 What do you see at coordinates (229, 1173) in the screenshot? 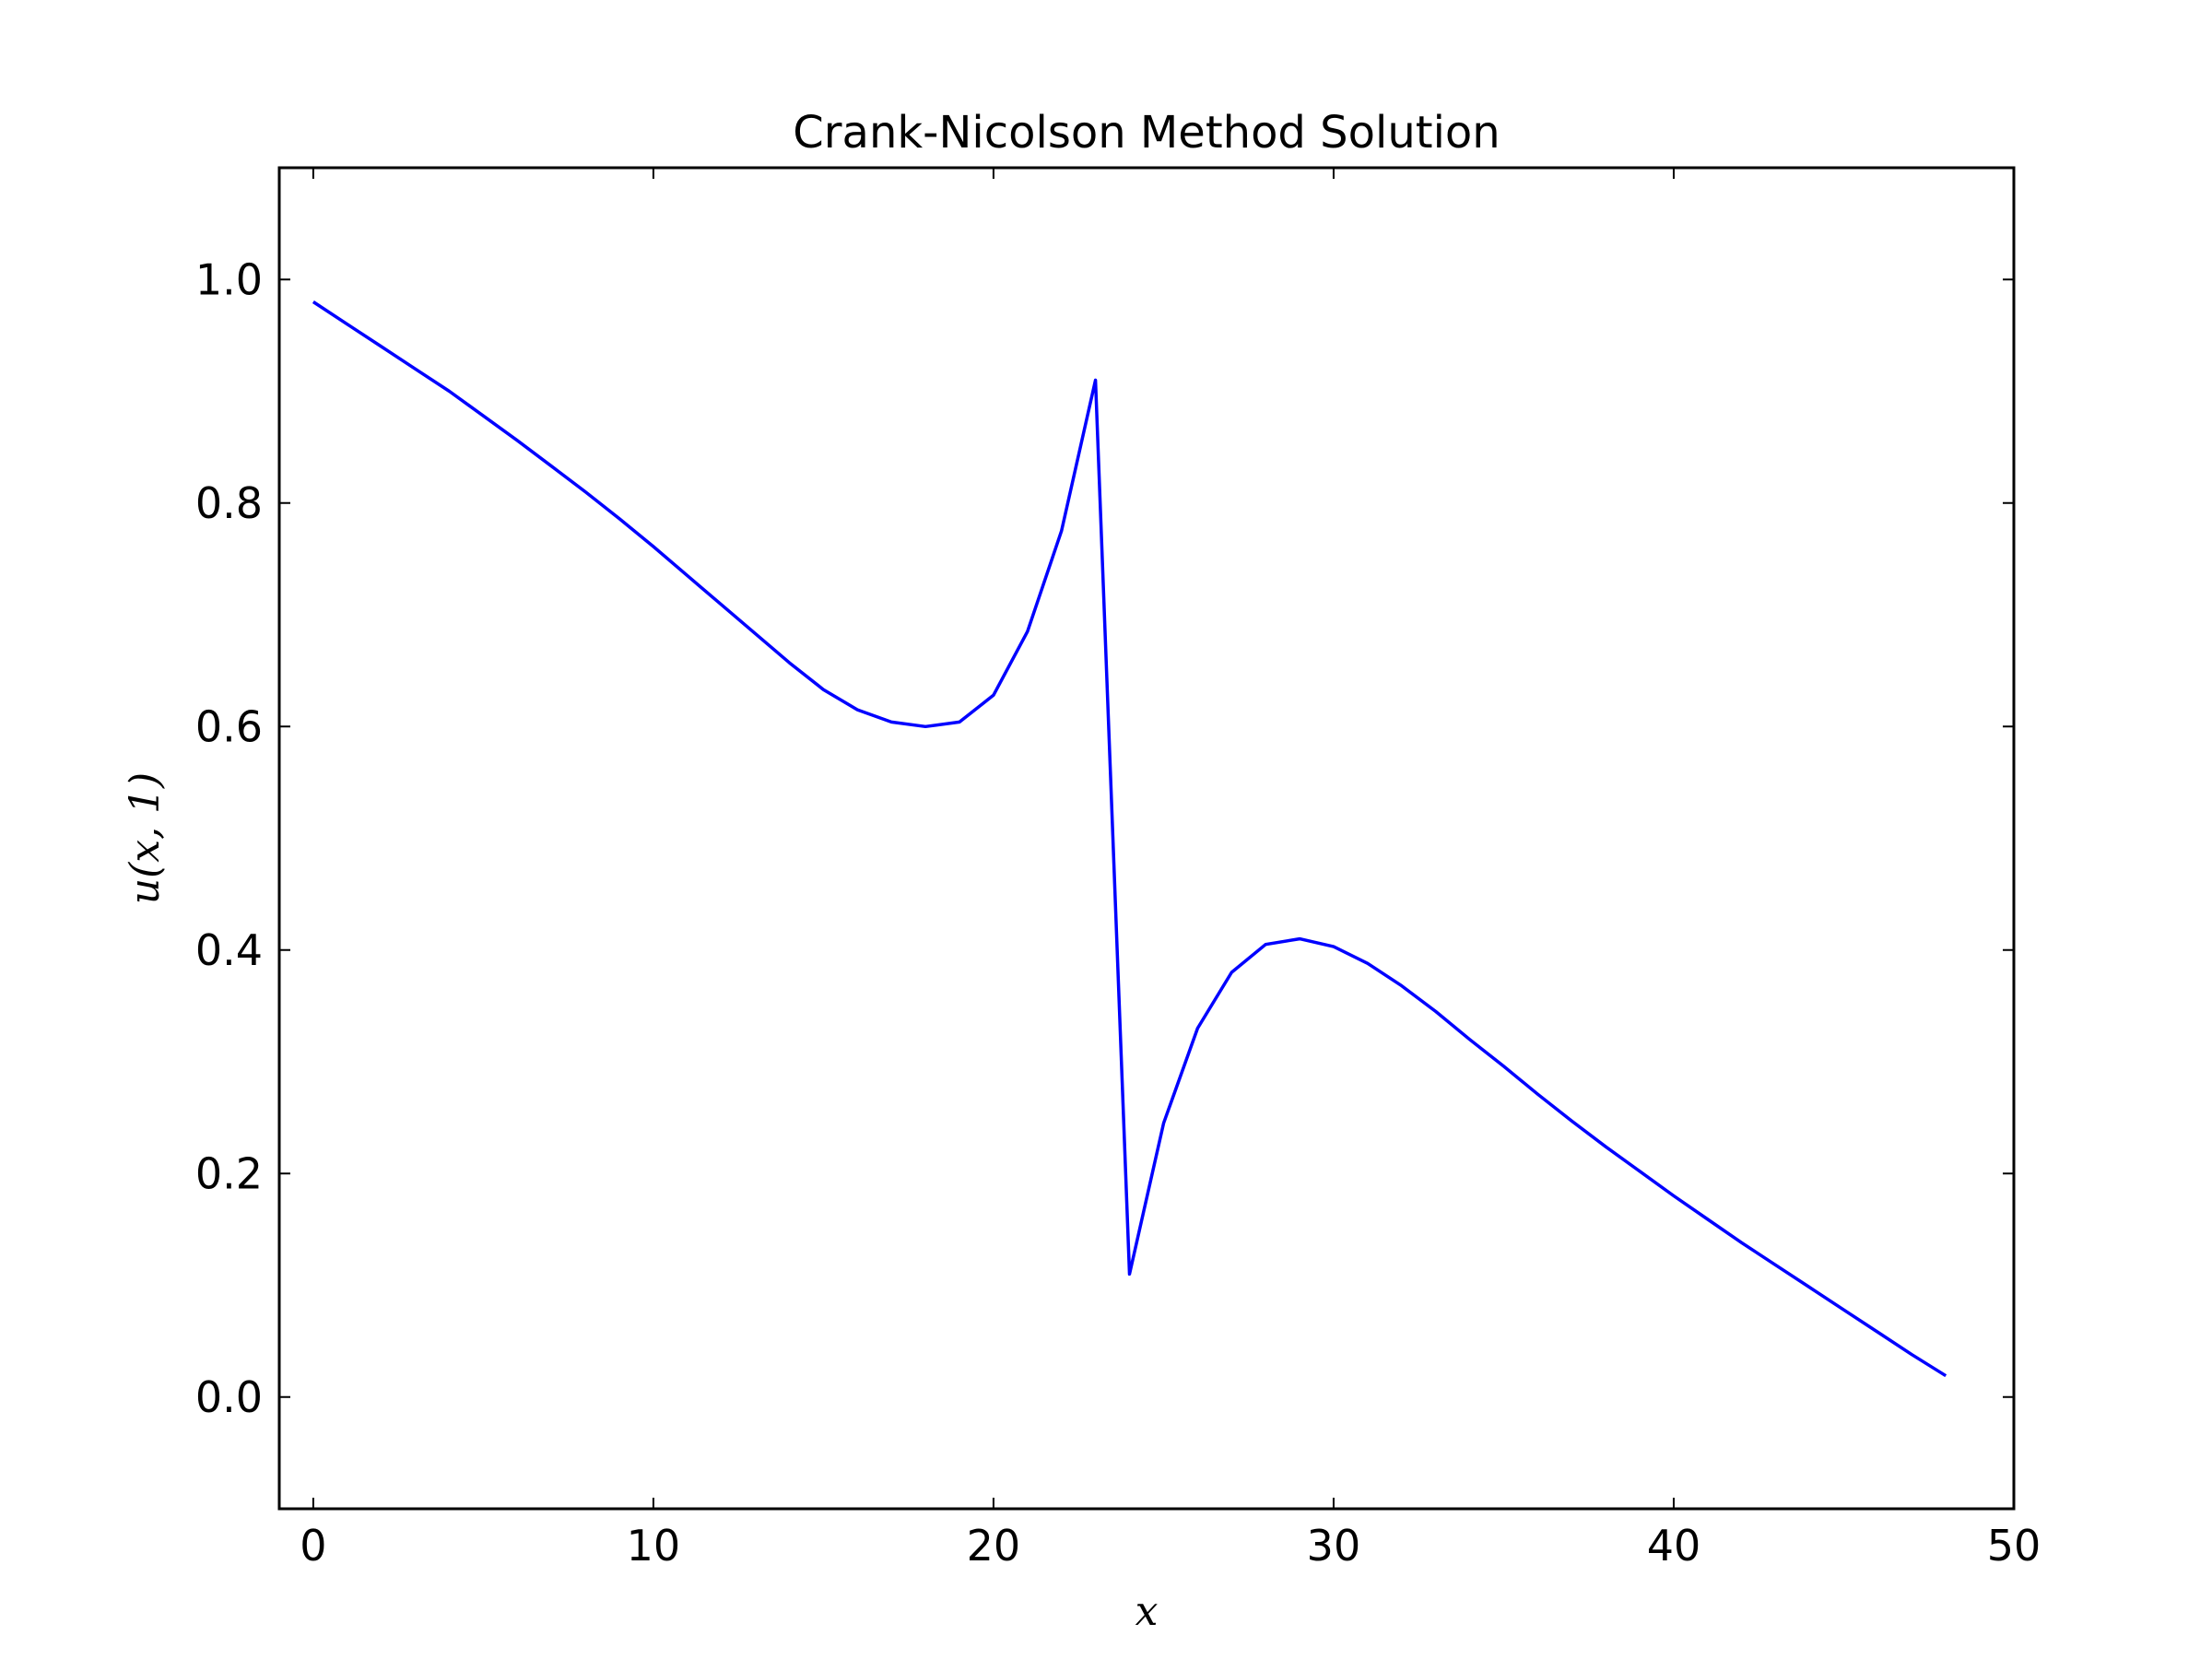
I see `y-tick-label: 0.2` at bounding box center [229, 1173].